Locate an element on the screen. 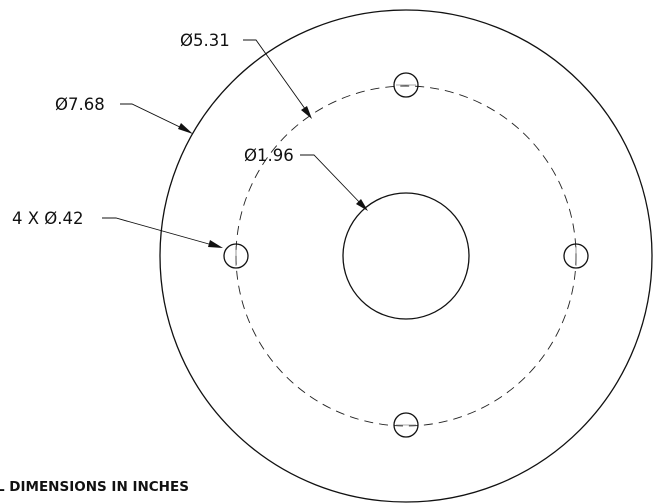  outer-diameter-label: Ø7.68 is located at coordinates (80, 104).